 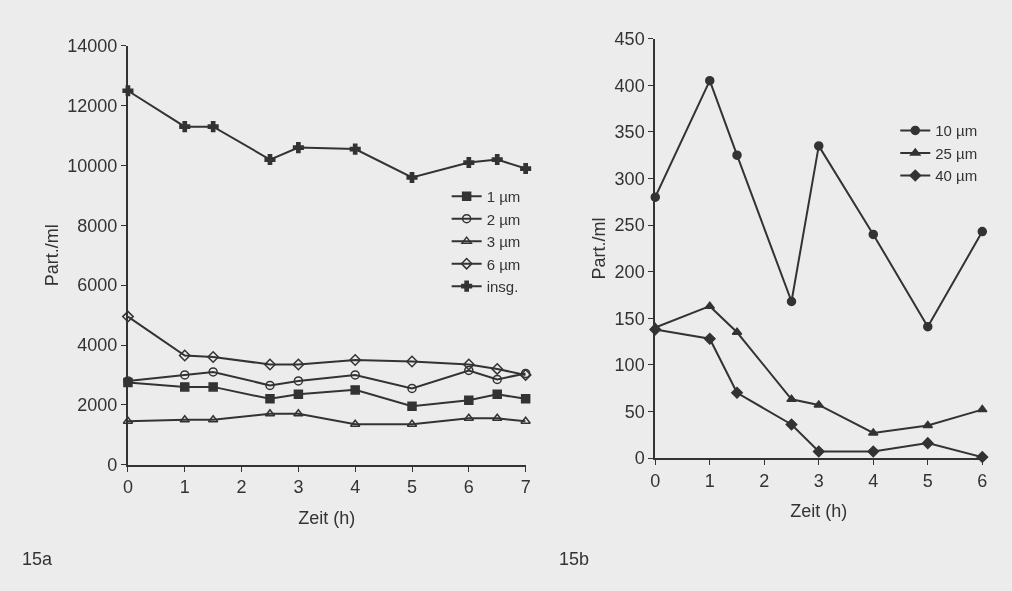 What do you see at coordinates (629, 178) in the screenshot?
I see `y-tick-label: 300` at bounding box center [629, 178].